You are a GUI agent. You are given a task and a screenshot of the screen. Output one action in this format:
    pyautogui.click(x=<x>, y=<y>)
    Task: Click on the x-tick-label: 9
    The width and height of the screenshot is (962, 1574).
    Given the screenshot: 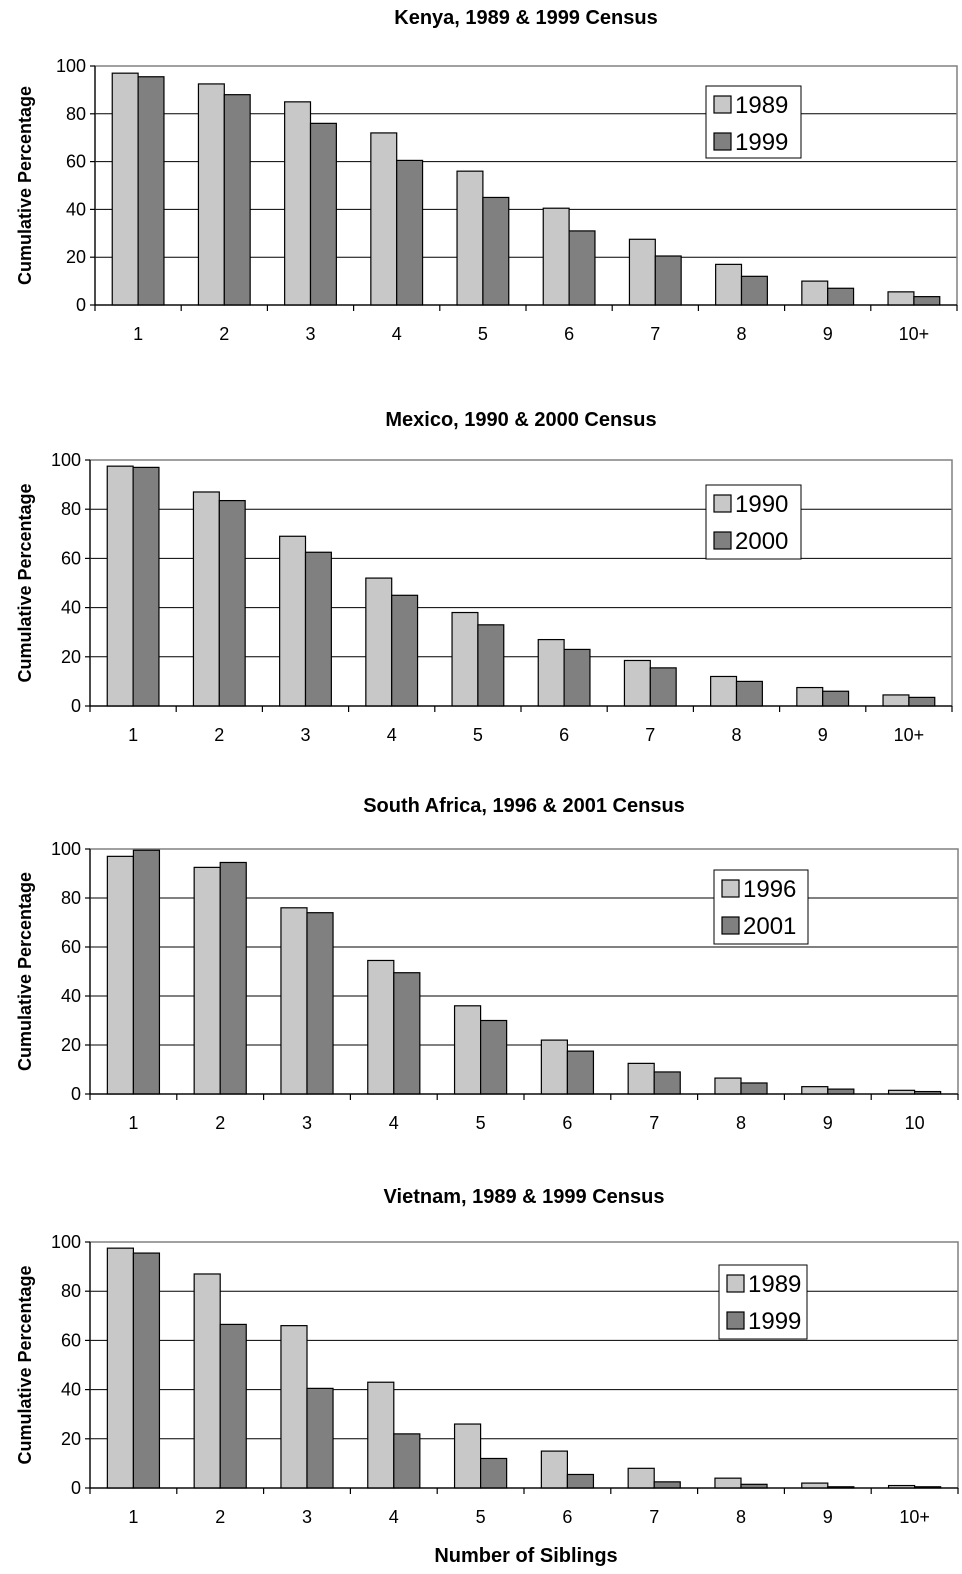 What is the action you would take?
    pyautogui.click(x=828, y=334)
    